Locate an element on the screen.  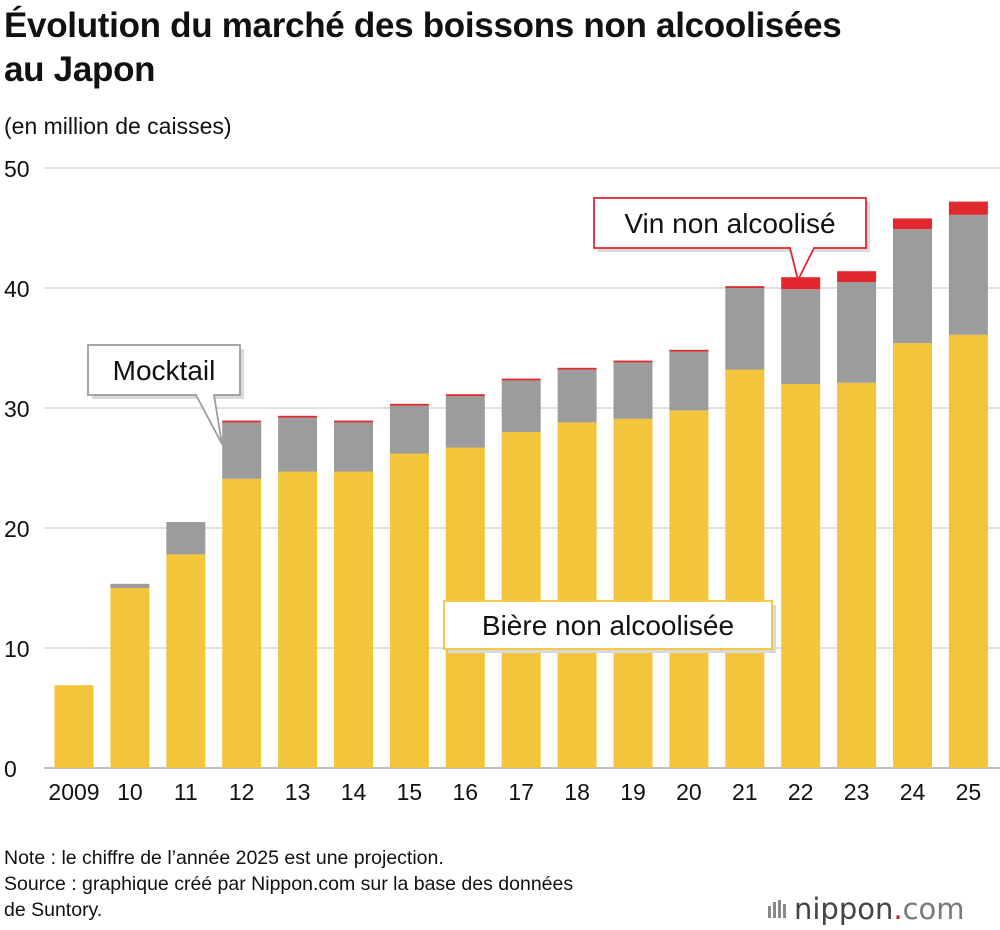
y-tick-label: 0 is located at coordinates (10, 769).